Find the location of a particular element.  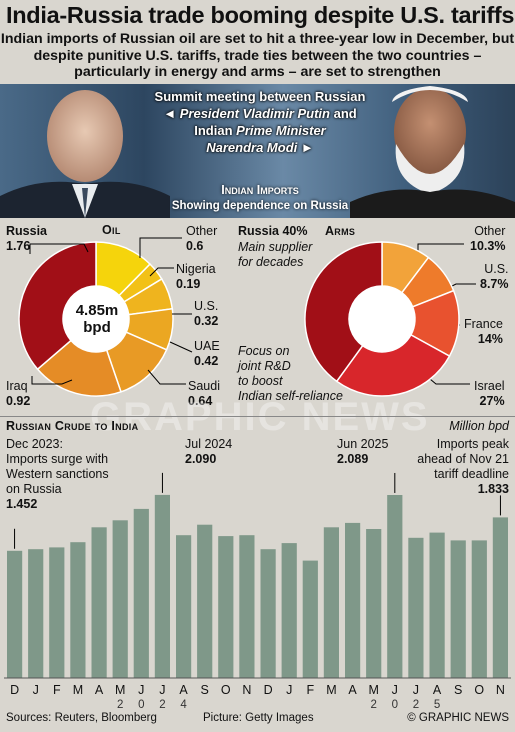

footer-copyright: © GRAPHIC NEWS is located at coordinates (458, 718).